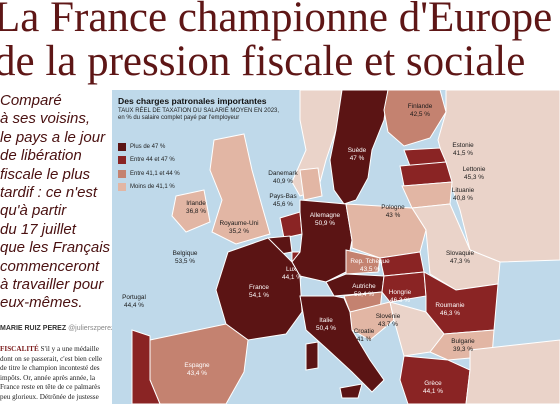 This screenshot has height=404, width=560. Describe the element at coordinates (283, 196) in the screenshot. I see `country-name: Pays-Bas` at that location.